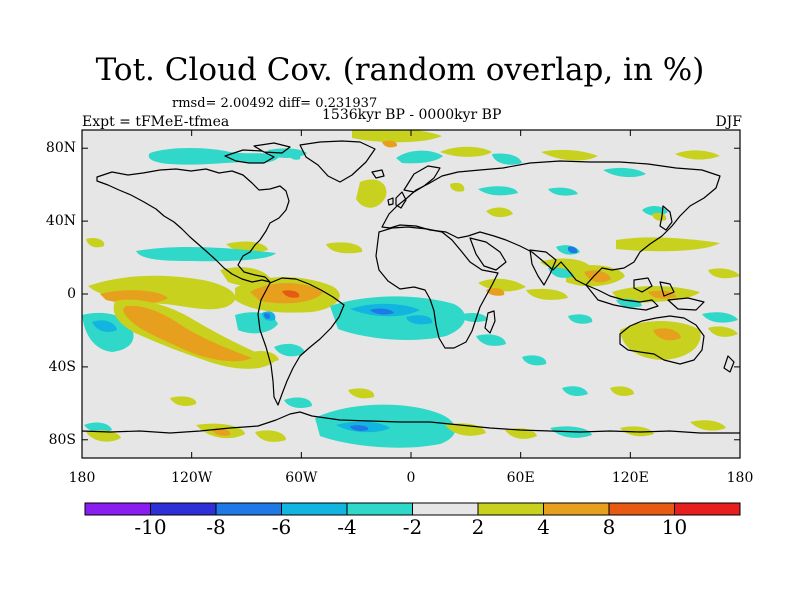 The image size is (800, 600). What do you see at coordinates (422, 179) in the screenshot?
I see `coastline-scandinavia` at bounding box center [422, 179].